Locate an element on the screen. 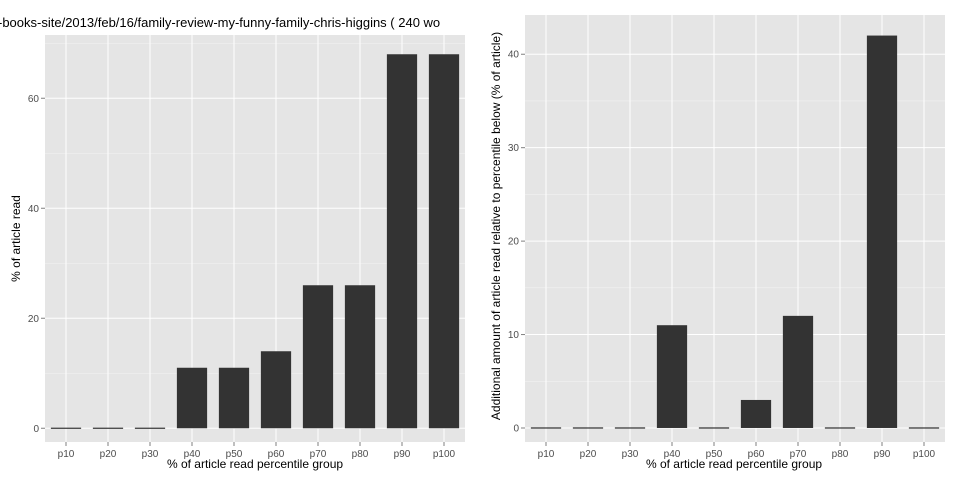  y-tick-label: 30 is located at coordinates (514, 148).